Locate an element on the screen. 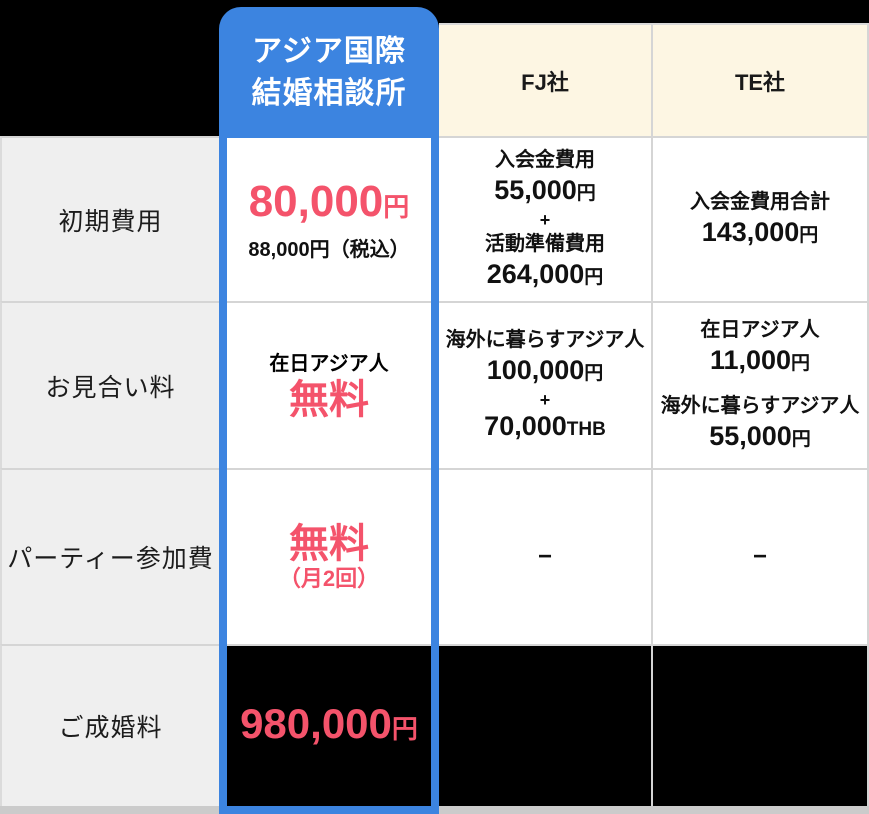 This screenshot has height=814, width=869. fee-amount: 264,000円 is located at coordinates (545, 276).